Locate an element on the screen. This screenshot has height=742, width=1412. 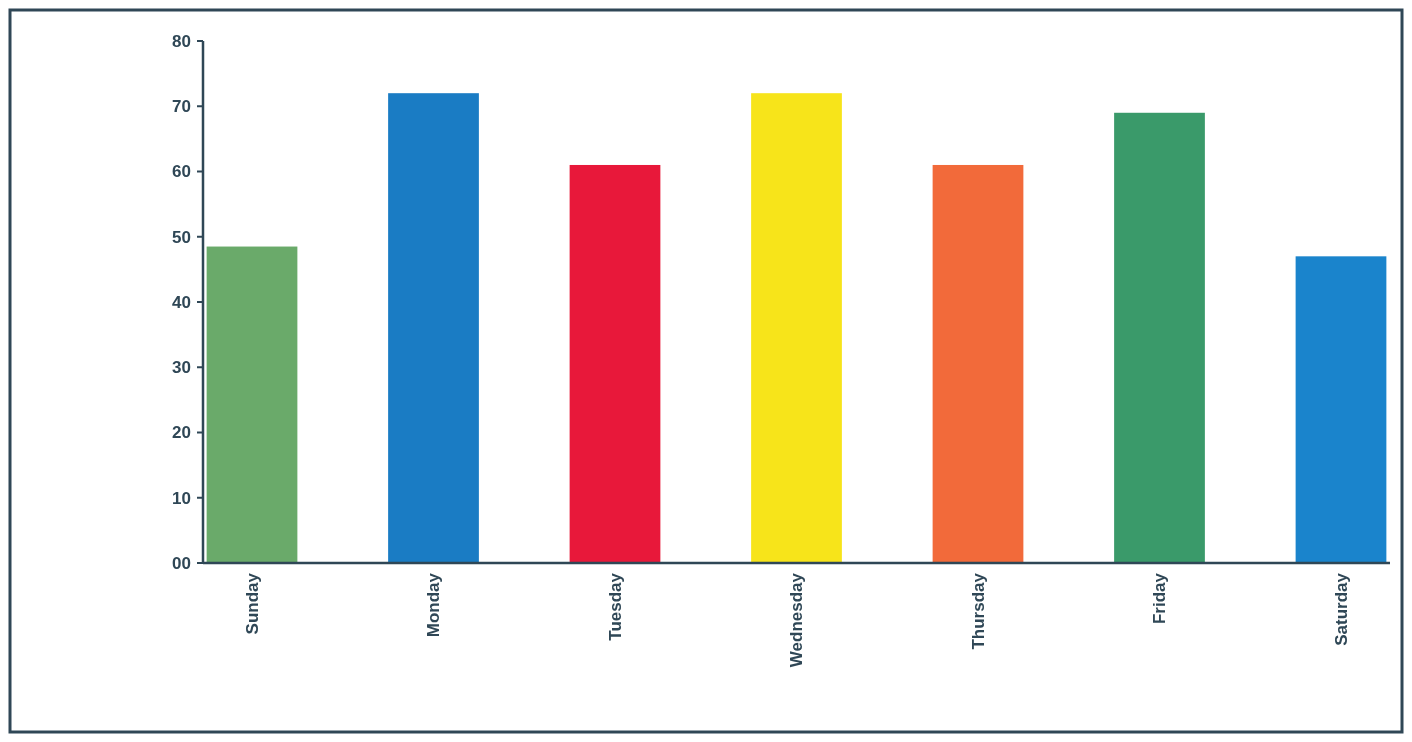
y-tick-label: 50 is located at coordinates (181, 237).